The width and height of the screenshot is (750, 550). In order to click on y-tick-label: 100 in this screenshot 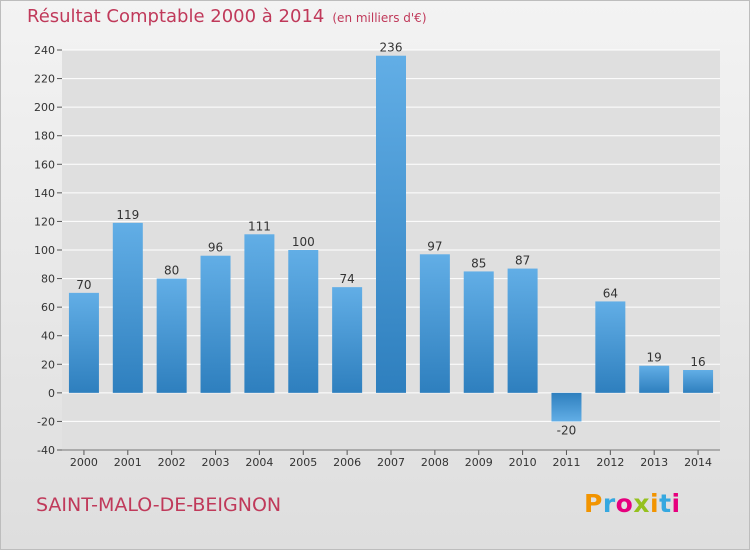, I will do `click(44, 250)`.